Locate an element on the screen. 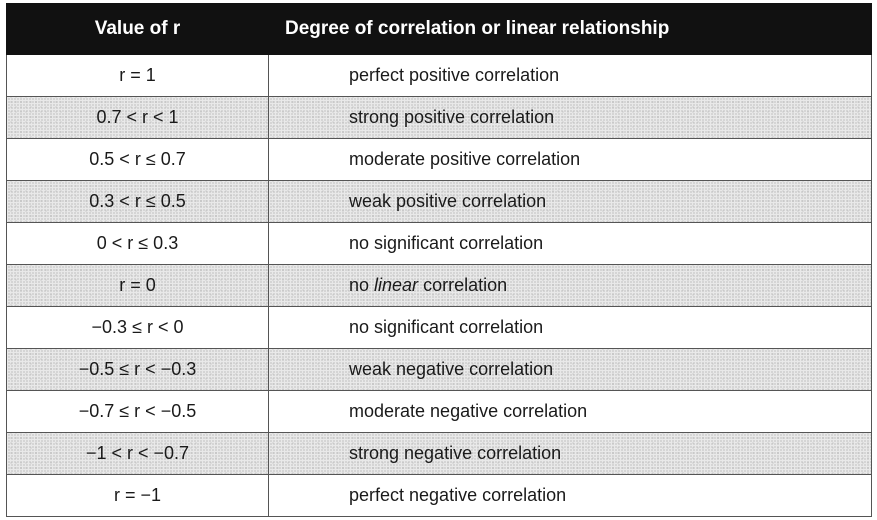  cell-degree: perfect negative correlation is located at coordinates (570, 495).